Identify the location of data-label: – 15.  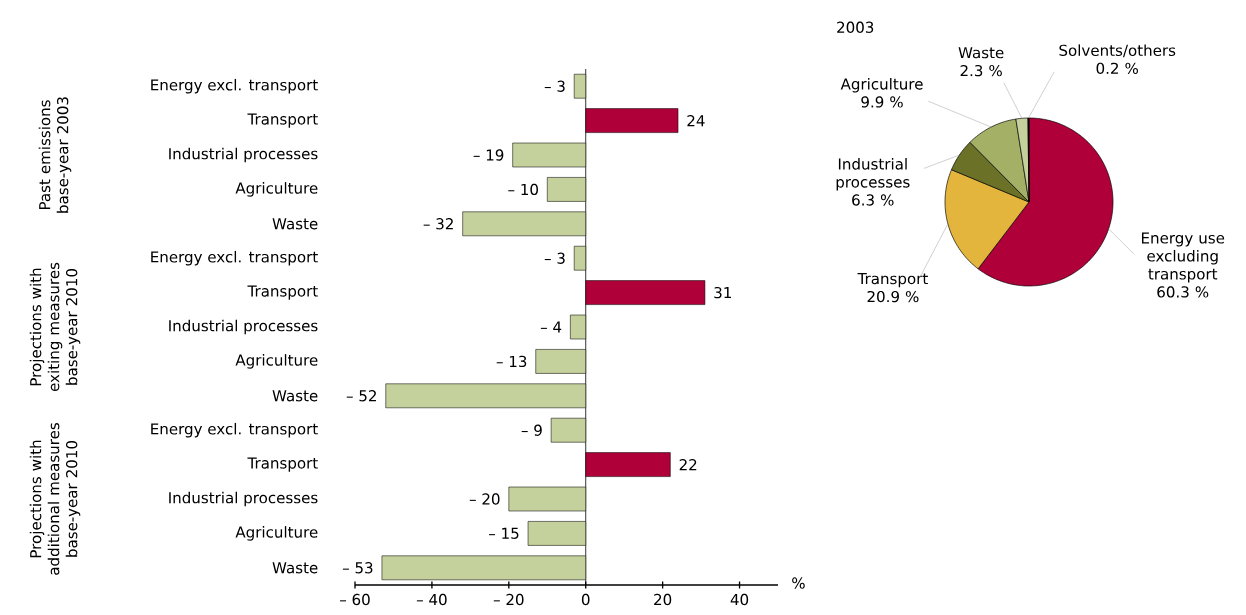
(504, 533).